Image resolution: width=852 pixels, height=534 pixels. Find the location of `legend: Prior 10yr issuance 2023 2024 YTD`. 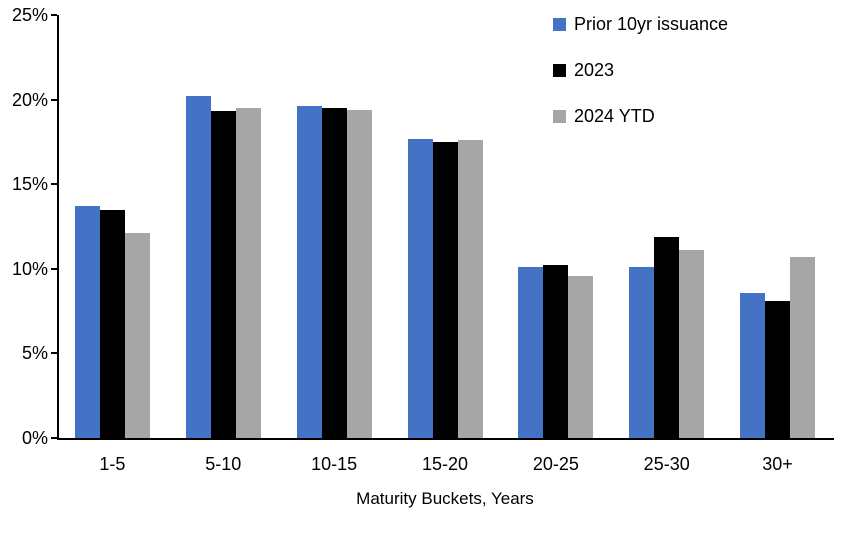

legend: Prior 10yr issuance 2023 2024 YTD is located at coordinates (640, 70).